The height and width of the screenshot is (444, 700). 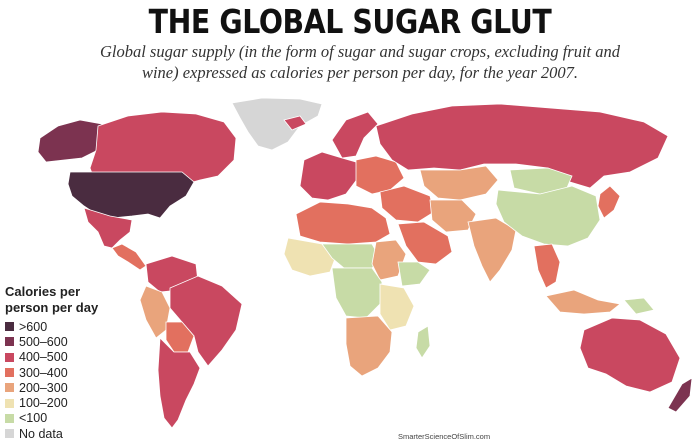 I want to click on legend-label: 500–600, so click(x=43, y=341).